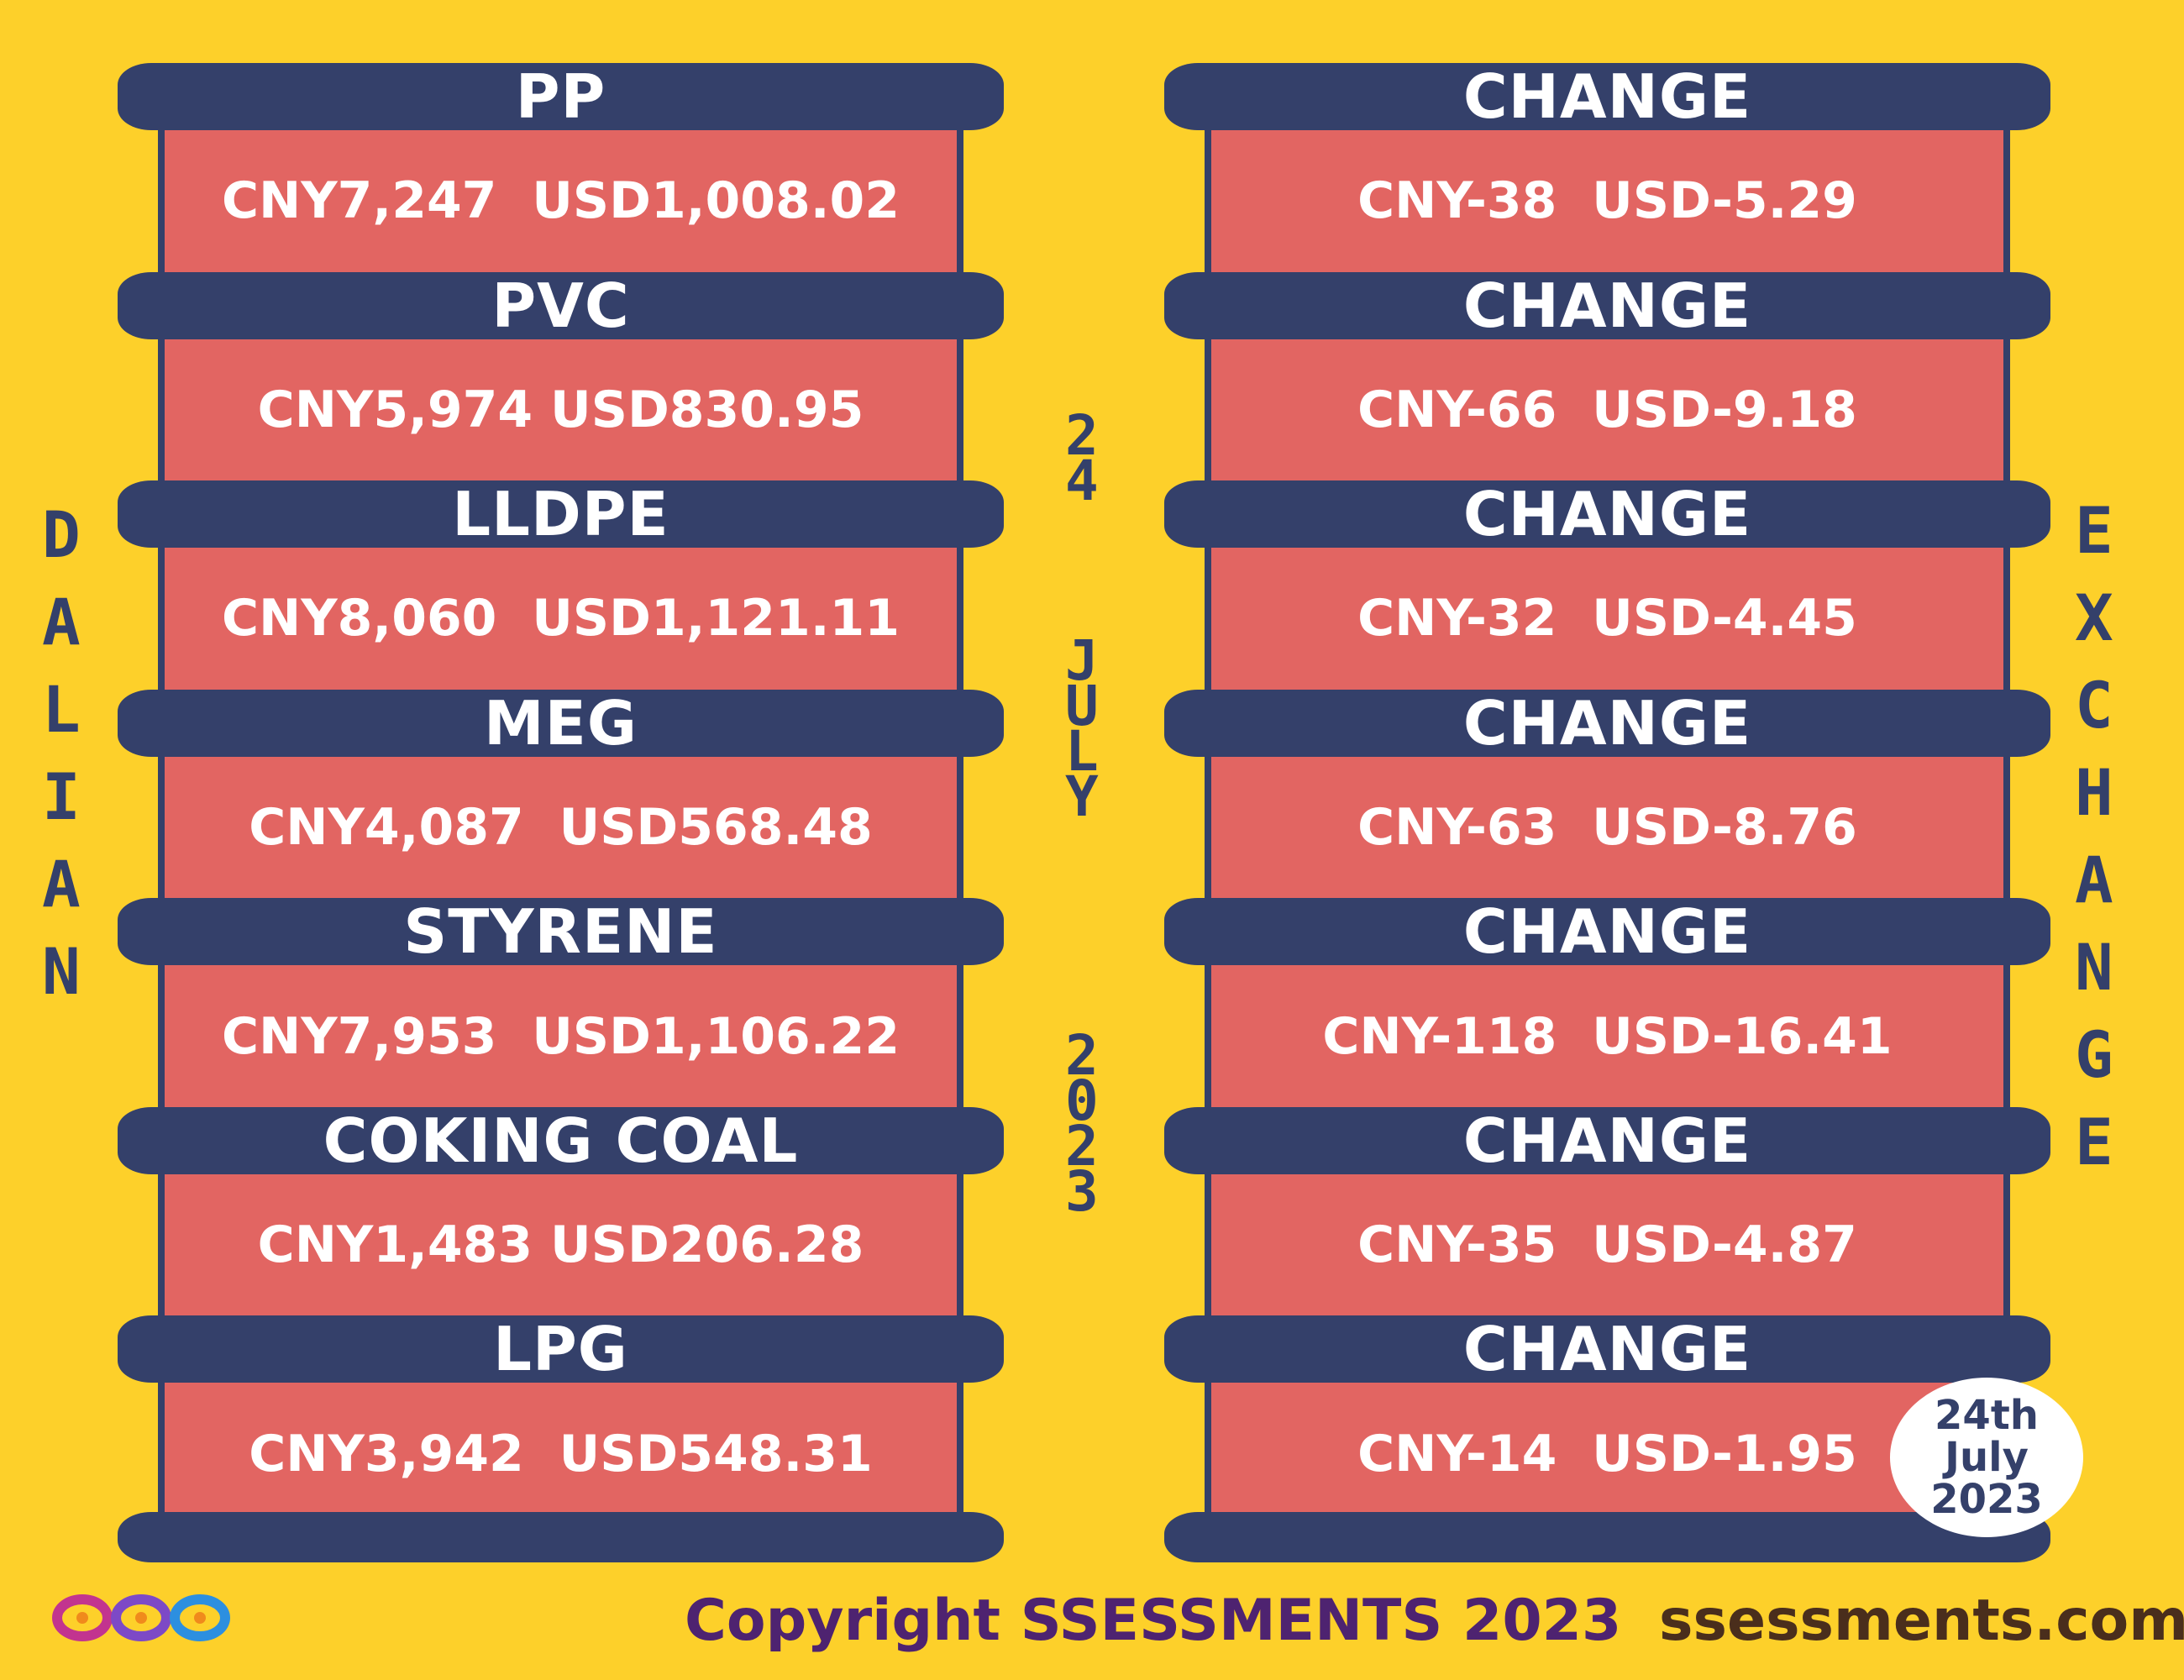  What do you see at coordinates (1082, 660) in the screenshot?
I see `vertical-letter: J` at bounding box center [1082, 660].